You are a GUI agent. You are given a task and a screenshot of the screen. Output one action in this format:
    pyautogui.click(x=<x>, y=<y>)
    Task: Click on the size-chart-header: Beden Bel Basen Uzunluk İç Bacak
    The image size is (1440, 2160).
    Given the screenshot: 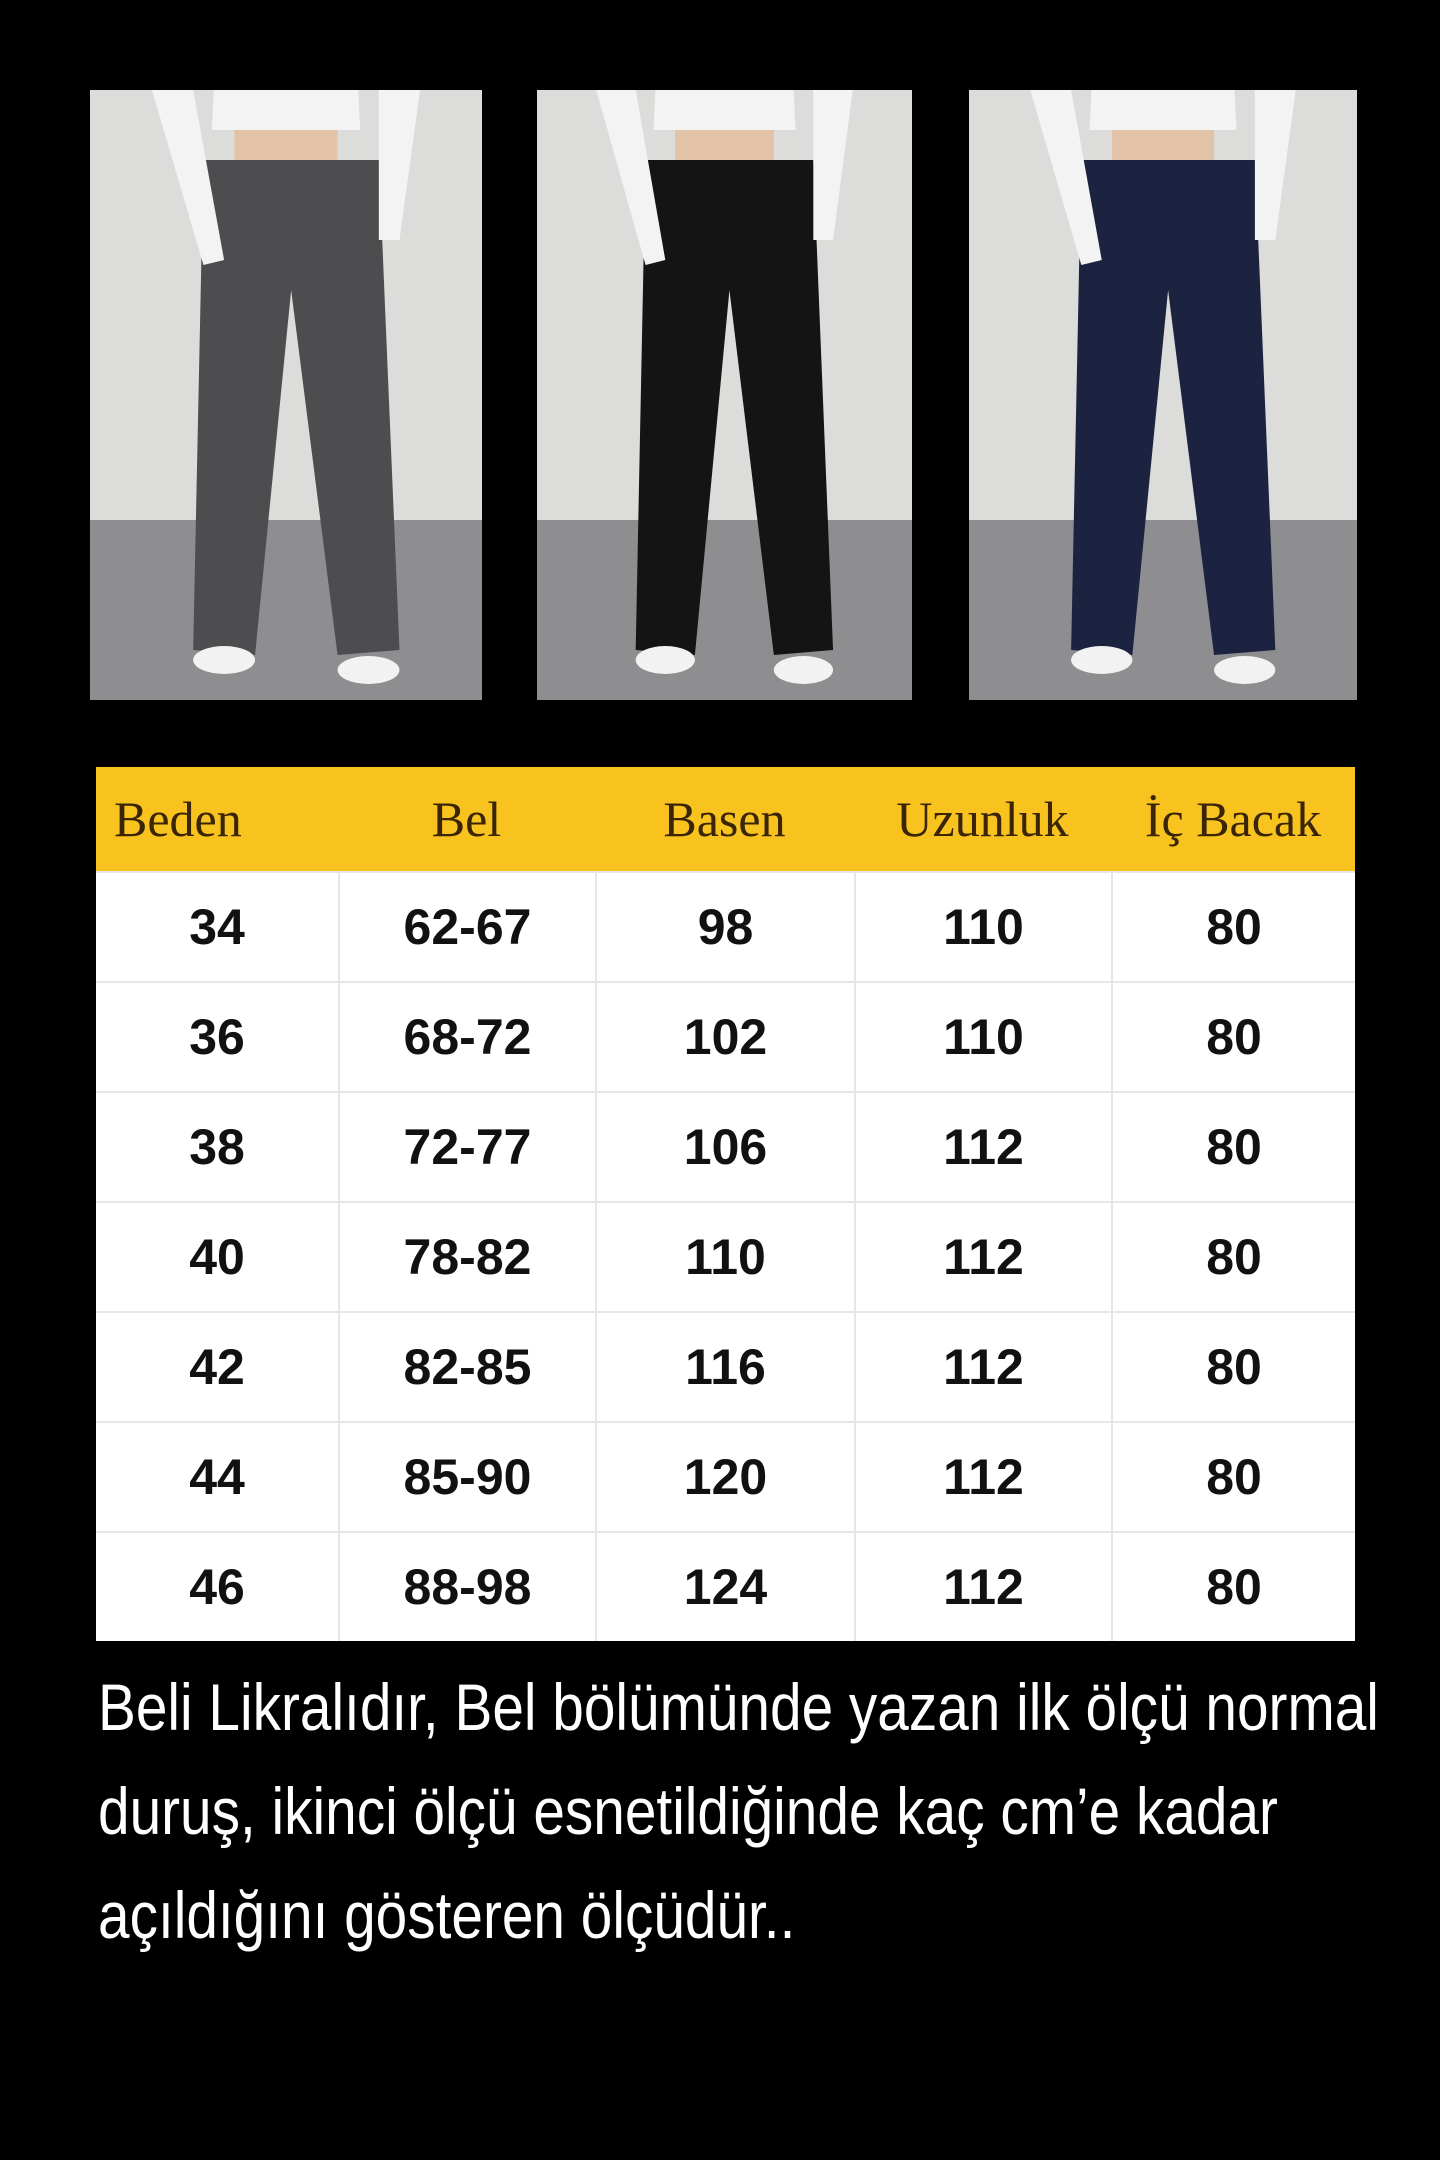 What is the action you would take?
    pyautogui.click(x=725, y=819)
    